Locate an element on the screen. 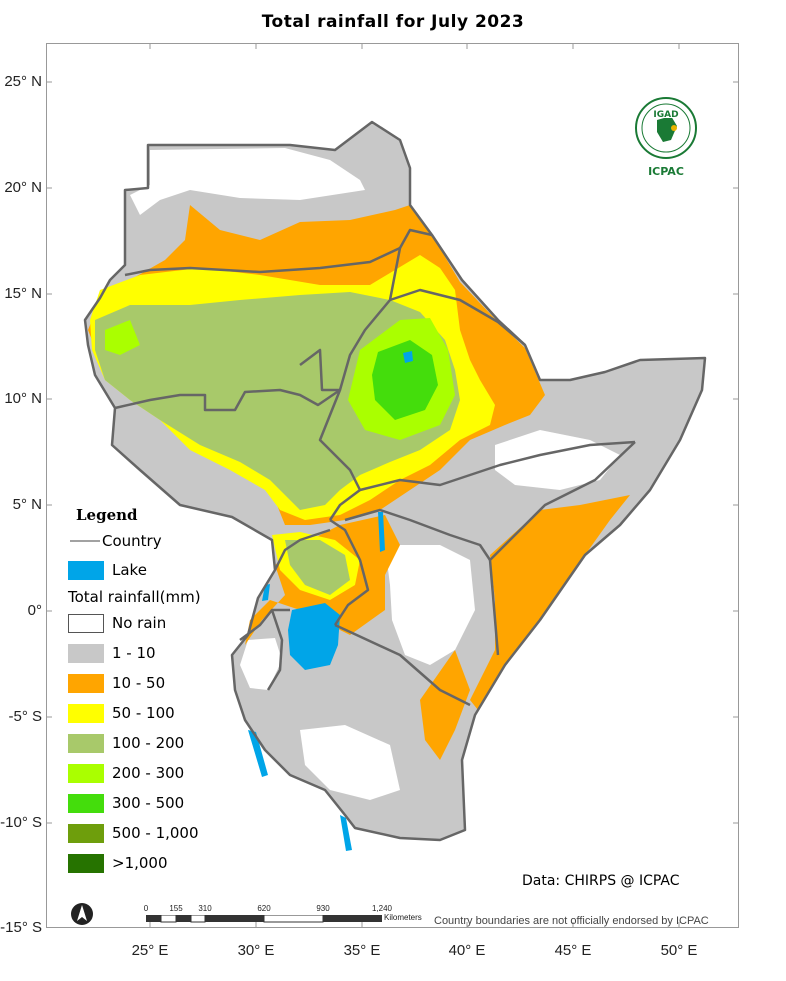 The image size is (786, 981). scale-unit: Kilometers is located at coordinates (403, 917).